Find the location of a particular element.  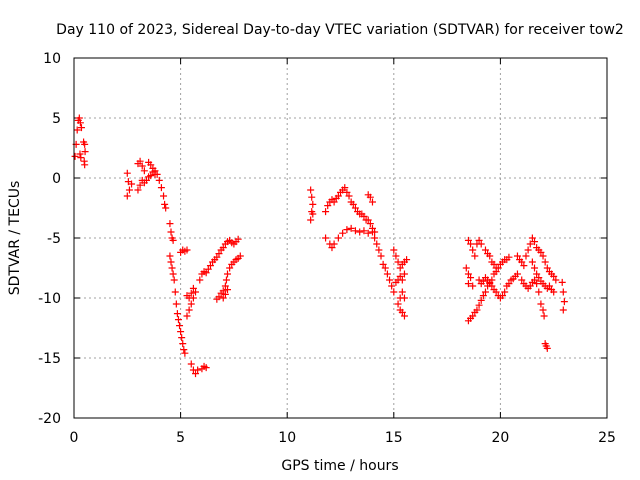

series-seg4a is located at coordinates (219, 259).